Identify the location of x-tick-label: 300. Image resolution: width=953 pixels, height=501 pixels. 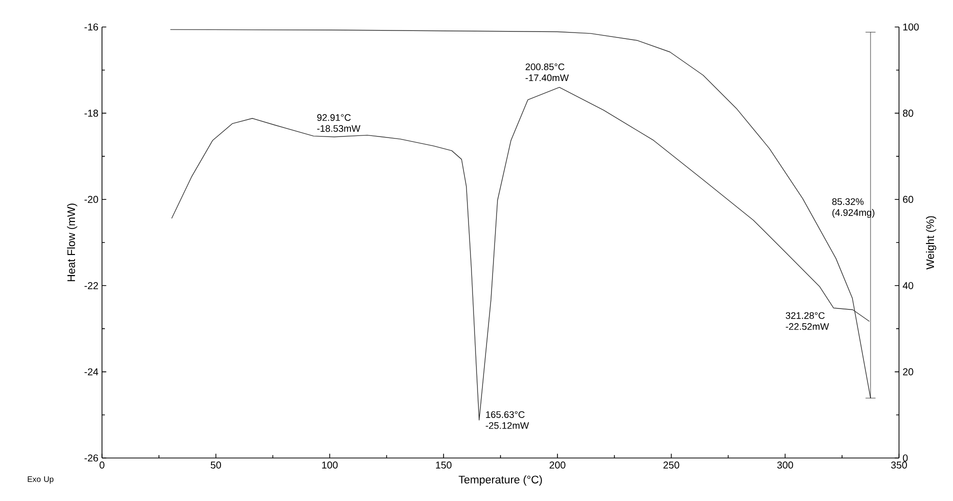
(785, 465).